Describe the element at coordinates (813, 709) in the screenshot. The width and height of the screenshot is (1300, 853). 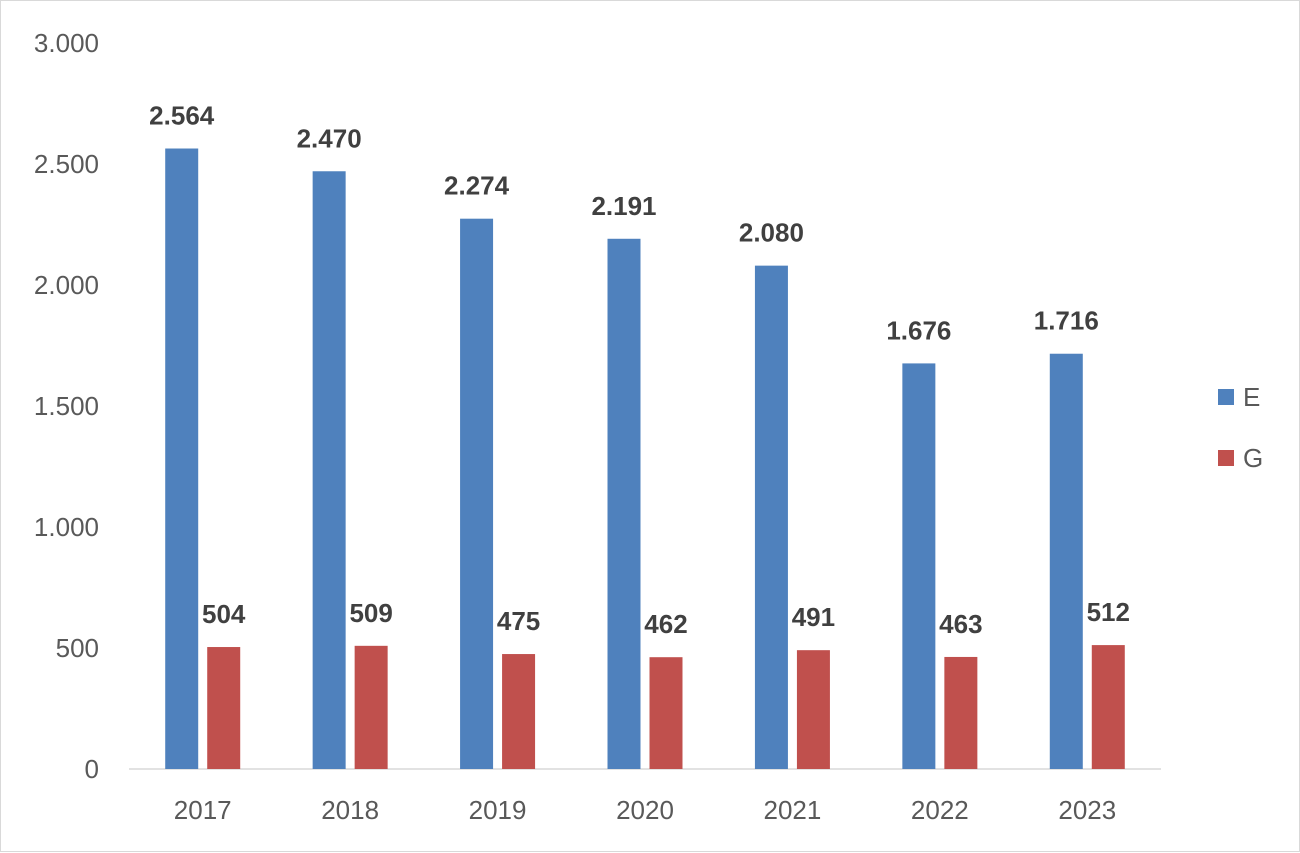
I see `bar-g-2021` at that location.